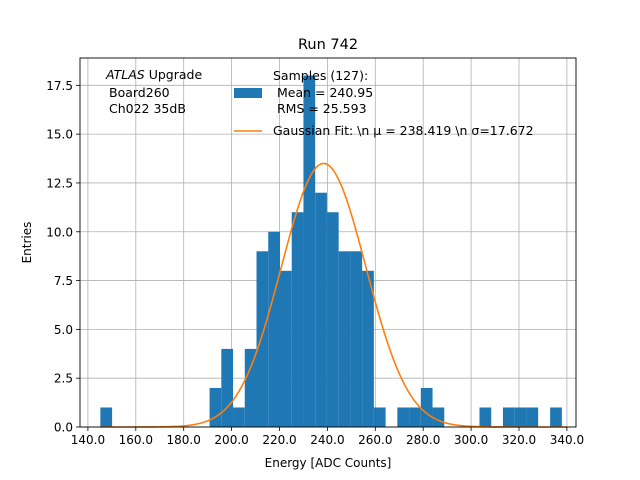 This screenshot has width=640, height=480. Describe the element at coordinates (328, 463) in the screenshot. I see `x-axis-label: Energy [ADC Counts]` at that location.